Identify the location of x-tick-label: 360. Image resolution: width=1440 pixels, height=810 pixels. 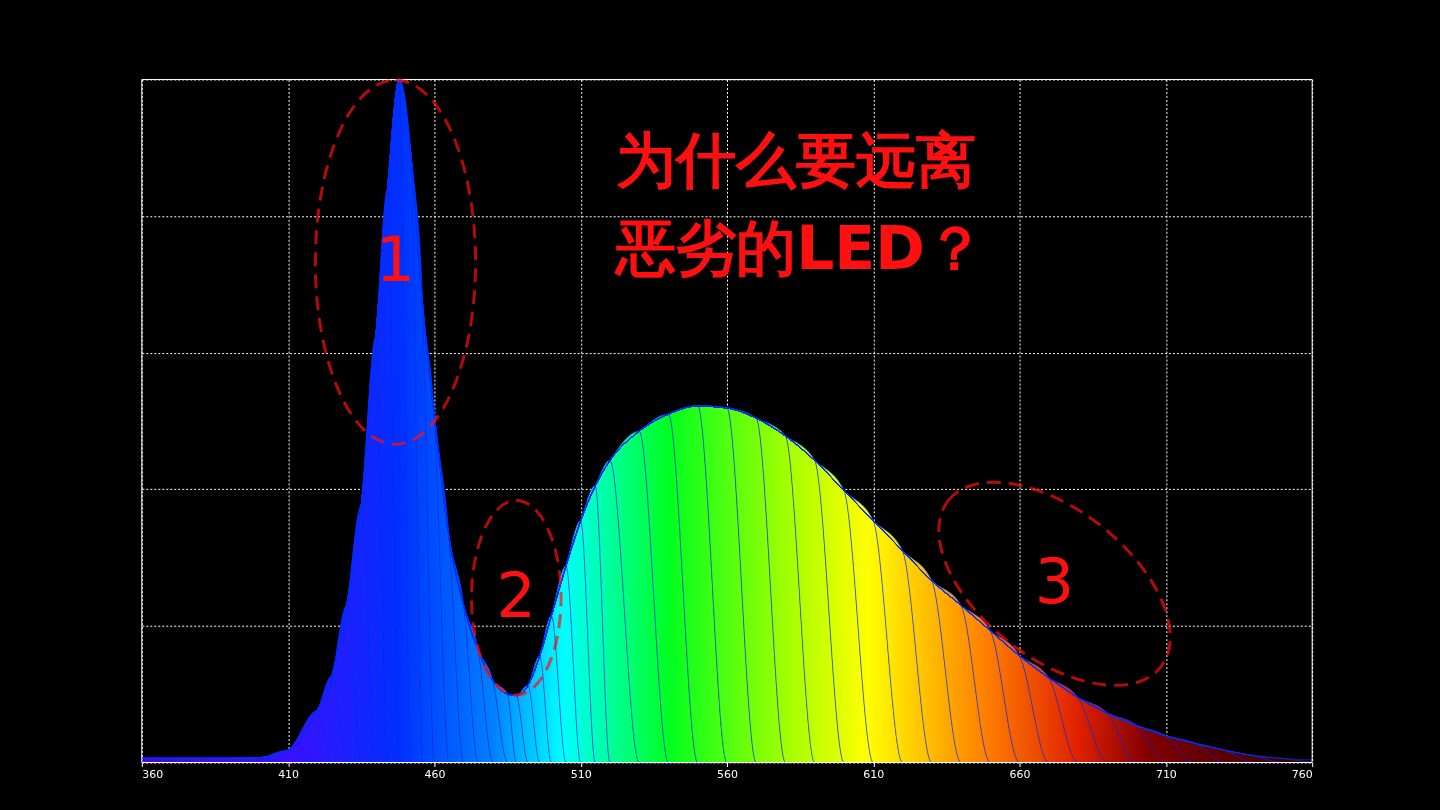
(153, 774).